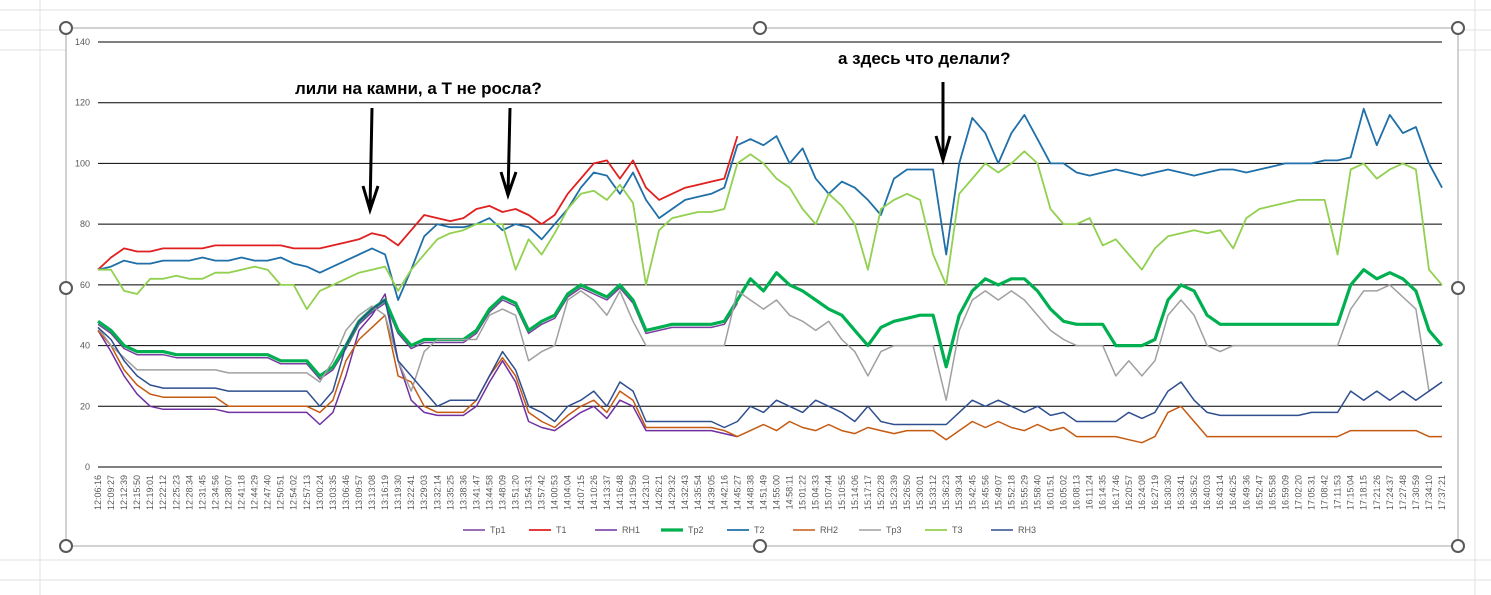 The image size is (1491, 595). What do you see at coordinates (1037, 492) in the screenshot?
I see `x-tick-label: 15:58:40` at bounding box center [1037, 492].